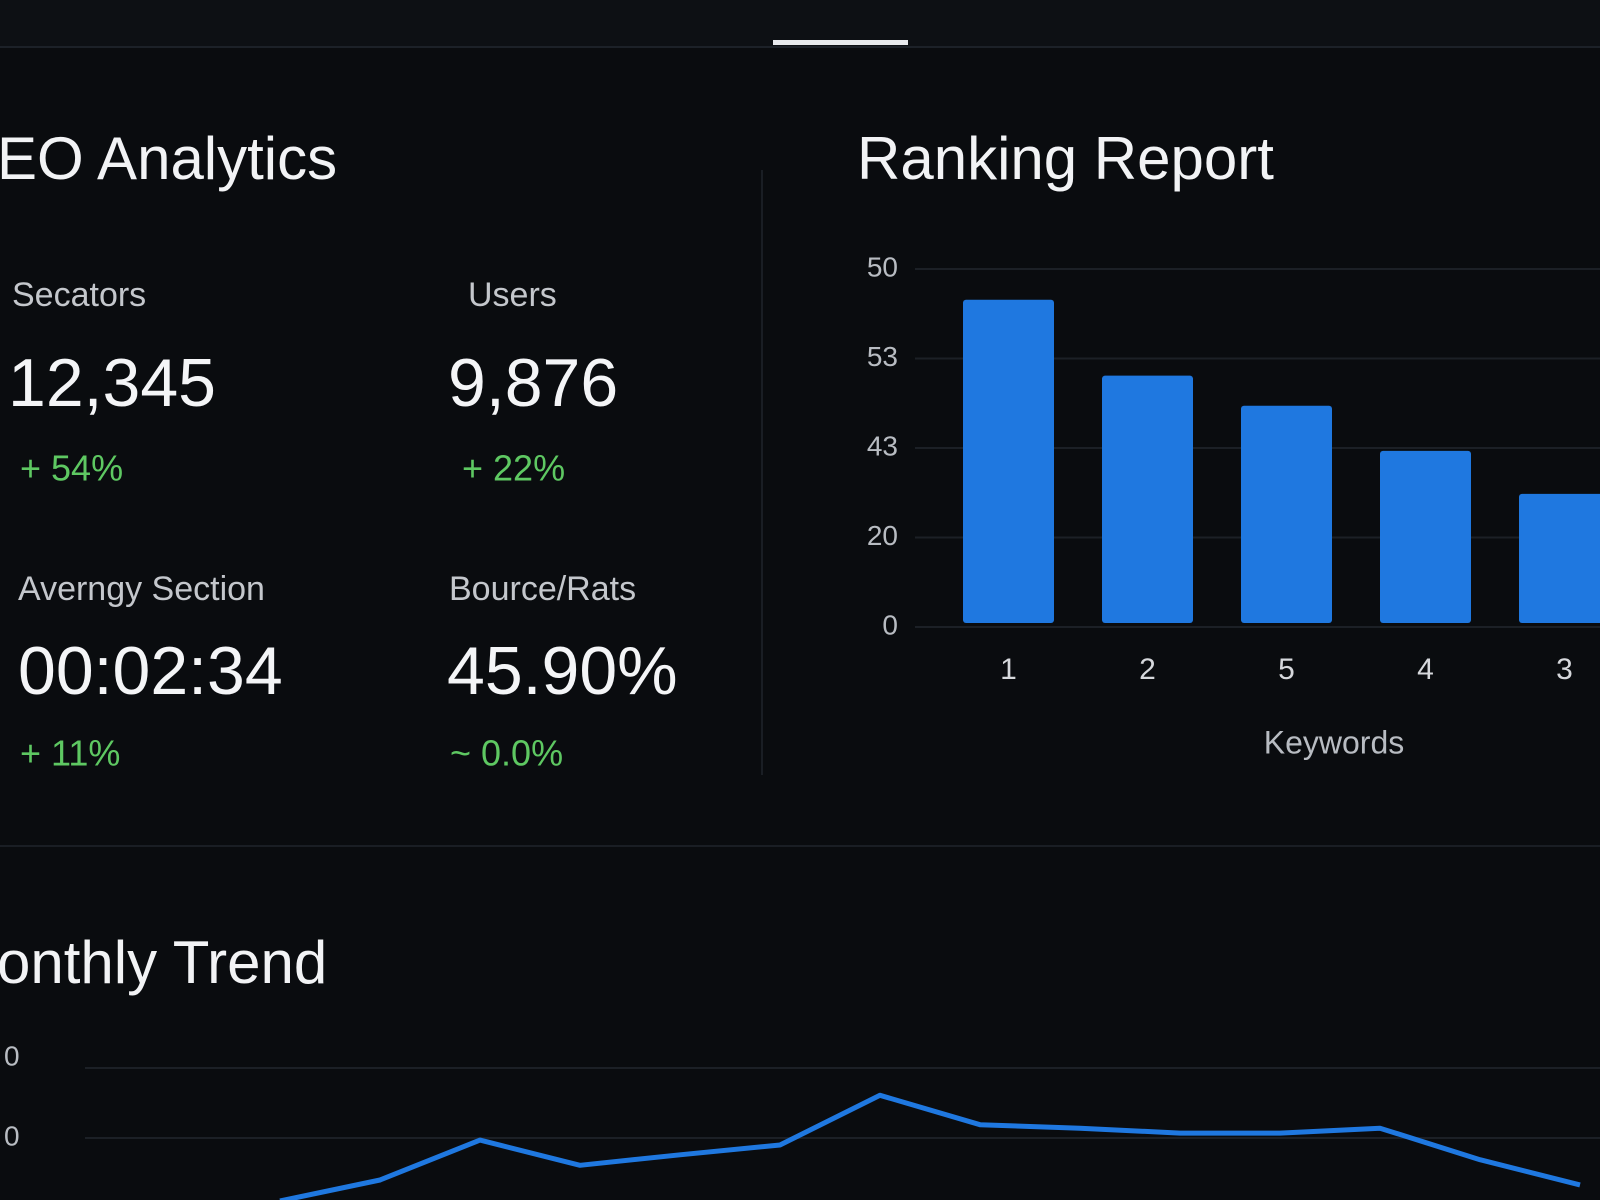 The image size is (1600, 1200). I want to click on y-tick-label: 43, so click(882, 445).